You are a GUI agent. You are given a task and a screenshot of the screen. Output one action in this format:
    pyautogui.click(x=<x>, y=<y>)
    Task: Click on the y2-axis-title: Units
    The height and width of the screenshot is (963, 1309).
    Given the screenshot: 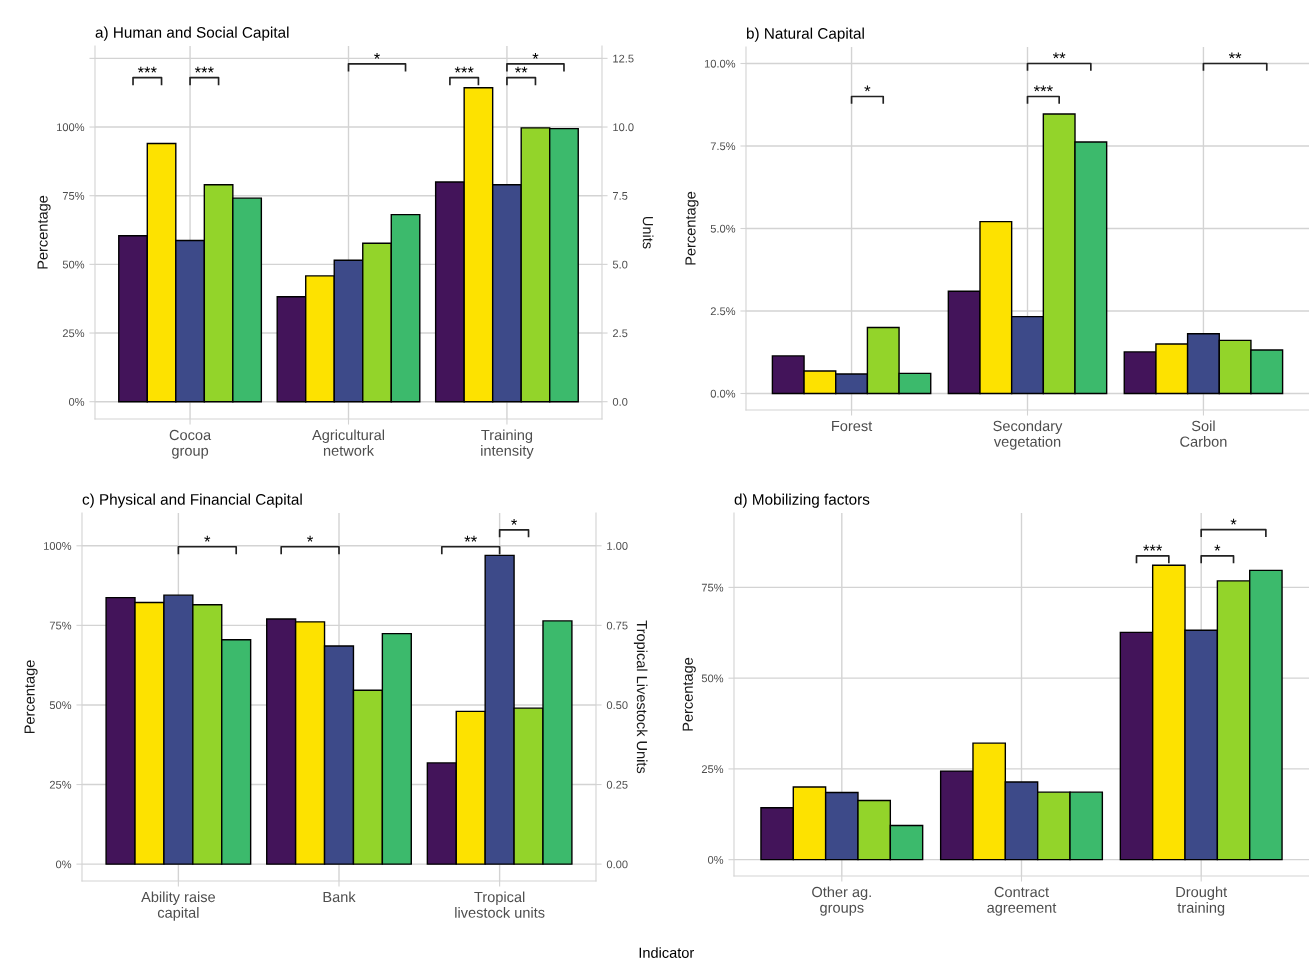 What is the action you would take?
    pyautogui.click(x=648, y=233)
    